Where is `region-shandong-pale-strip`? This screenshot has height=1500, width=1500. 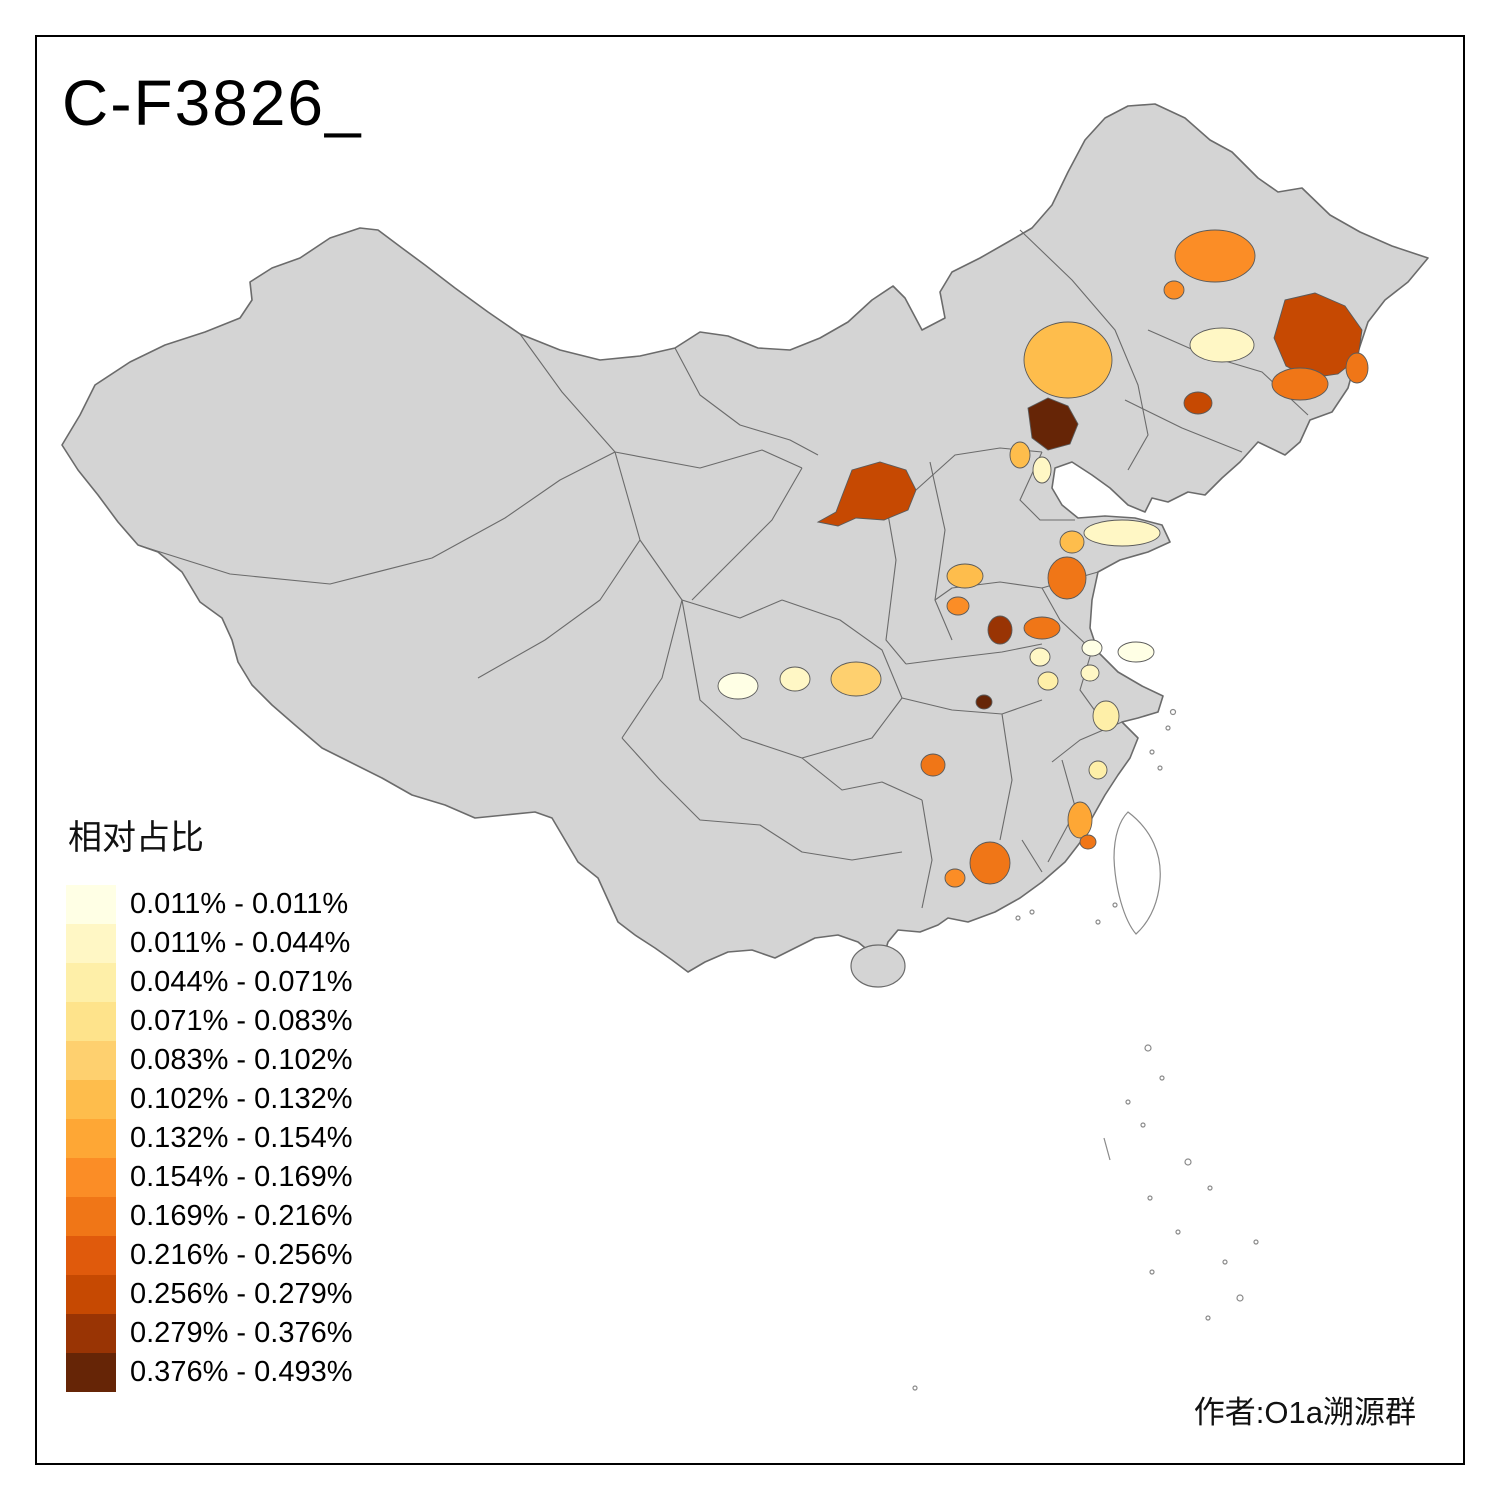
region-shandong-pale-strip is located at coordinates (1122, 533).